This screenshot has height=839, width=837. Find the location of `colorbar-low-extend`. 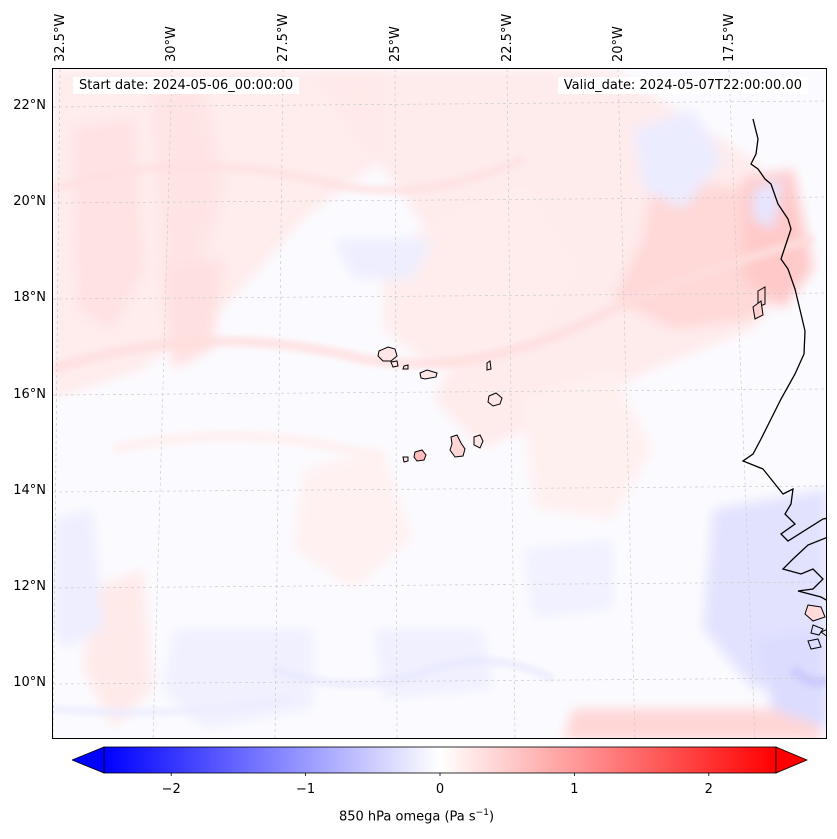

colorbar-low-extend is located at coordinates (88, 760).